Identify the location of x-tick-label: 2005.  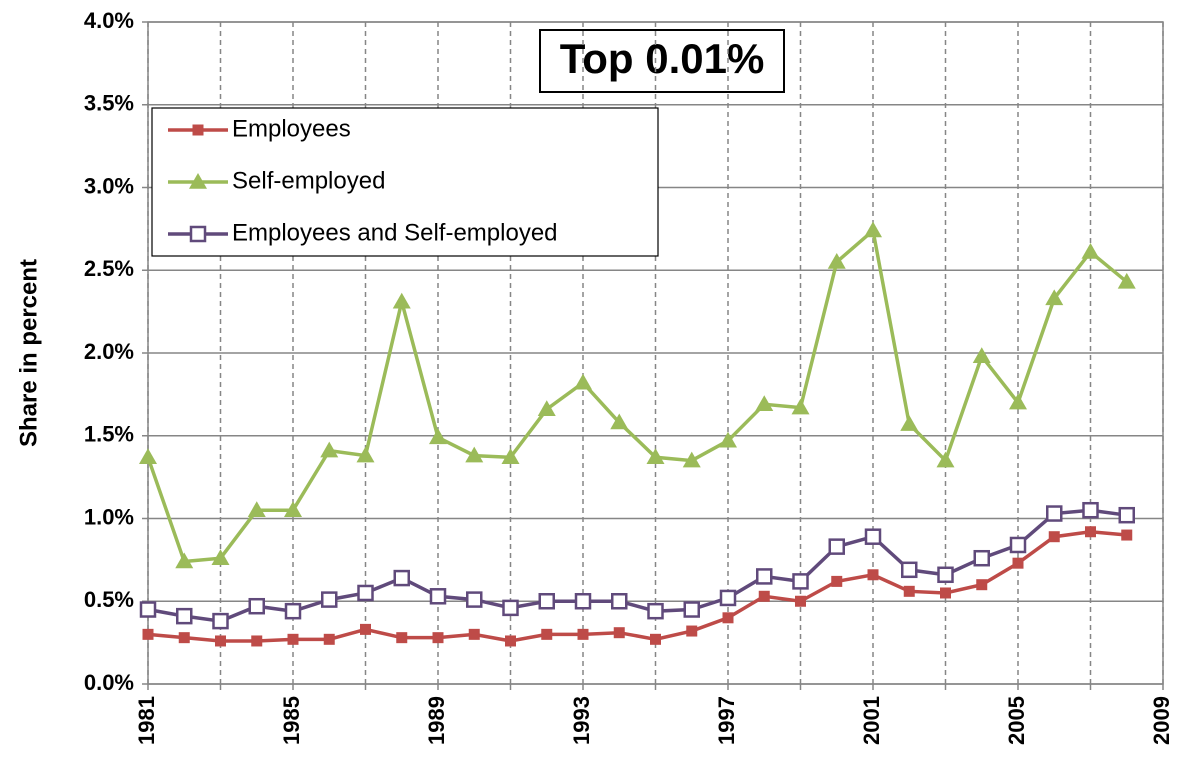
(1016, 720).